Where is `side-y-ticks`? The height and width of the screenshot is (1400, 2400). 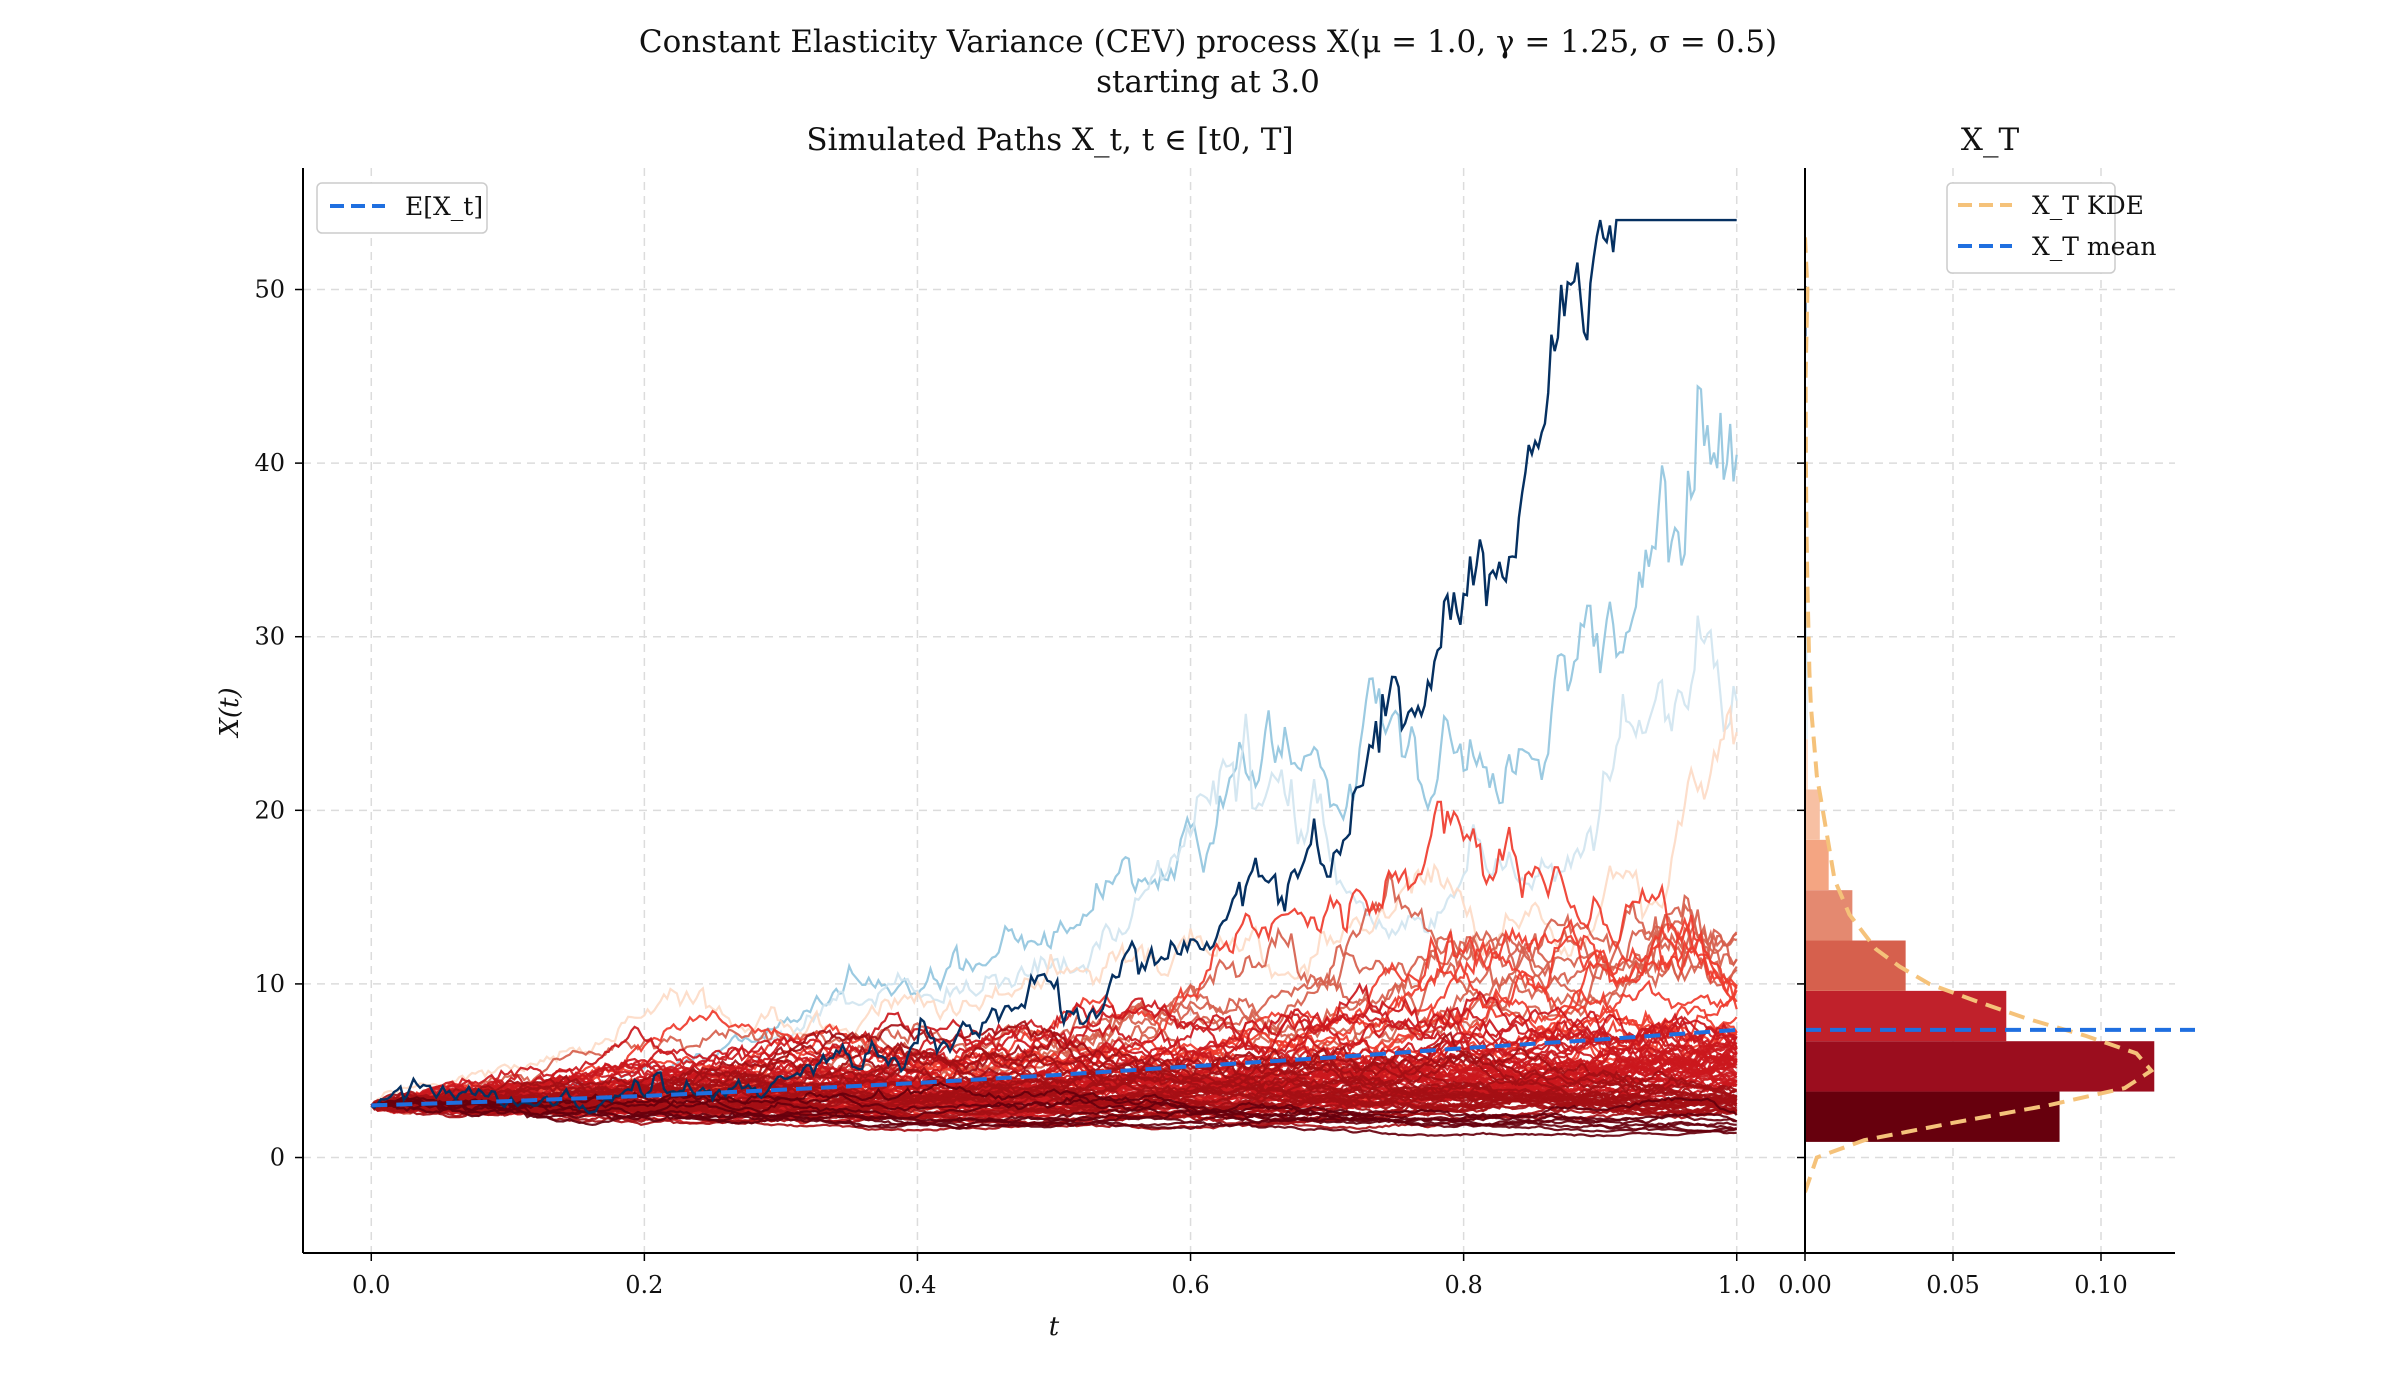 side-y-ticks is located at coordinates (1801, 723).